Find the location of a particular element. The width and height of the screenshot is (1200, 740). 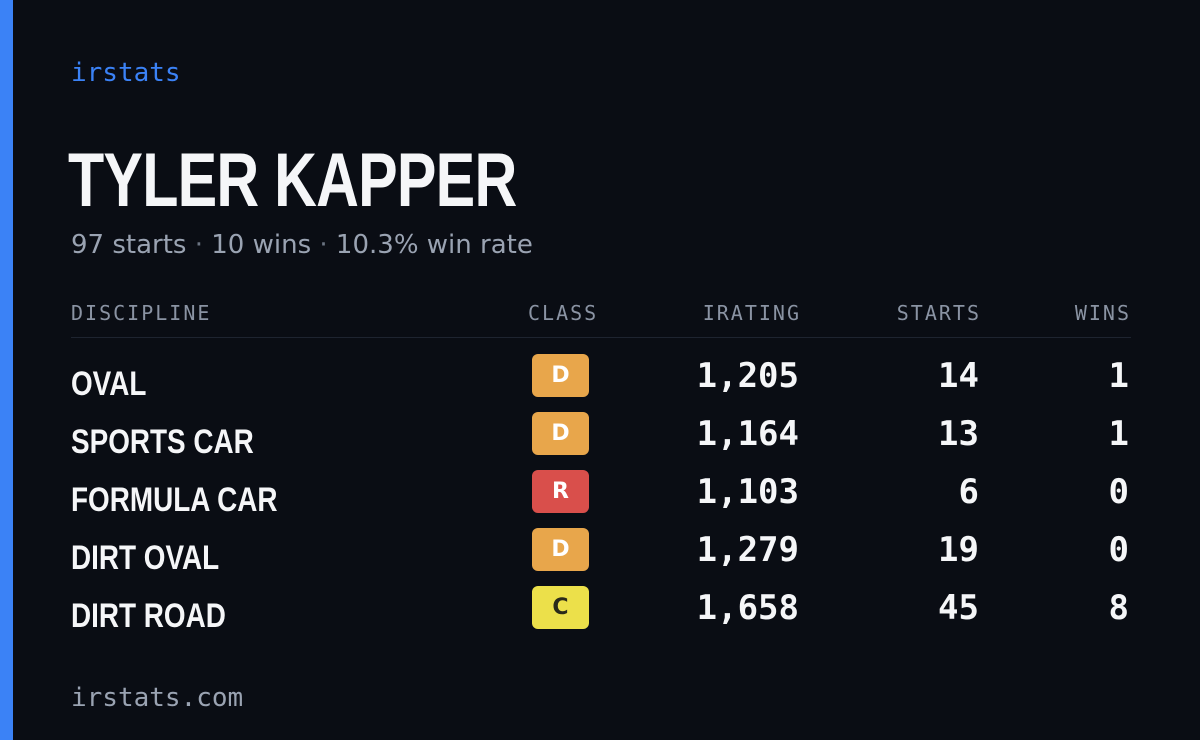

table-row: SPORTS CAR D 1,164 13 1 is located at coordinates (601, 441).